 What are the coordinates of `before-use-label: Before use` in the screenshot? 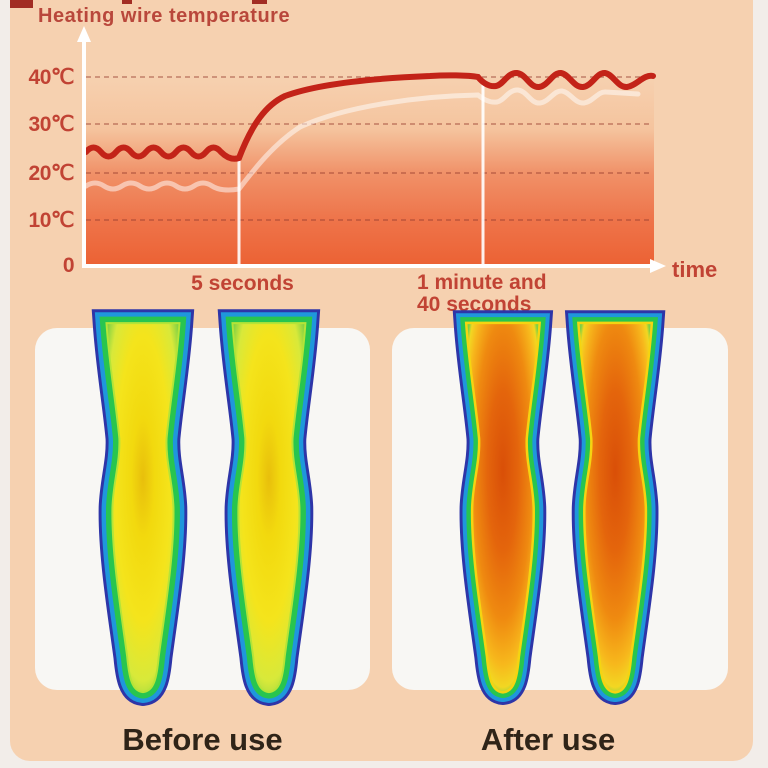 It's located at (202, 739).